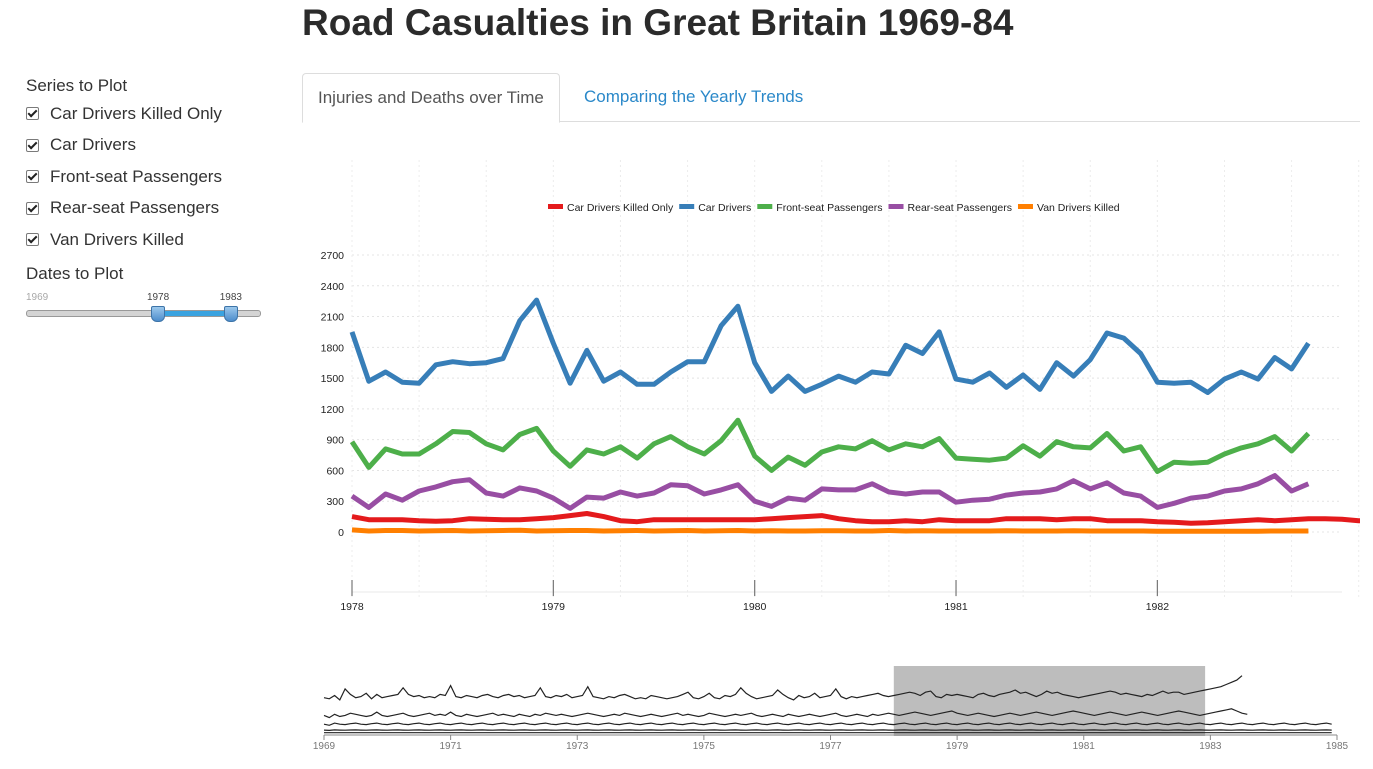 The image size is (1373, 769). I want to click on legend-label: Car Drivers Killed Only, so click(620, 208).